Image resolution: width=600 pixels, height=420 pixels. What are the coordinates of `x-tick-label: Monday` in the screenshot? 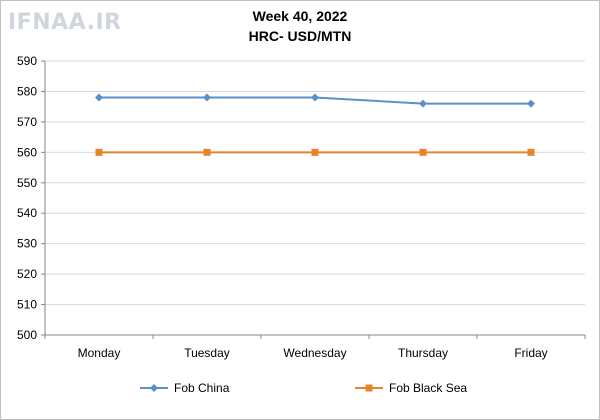 It's located at (99, 353).